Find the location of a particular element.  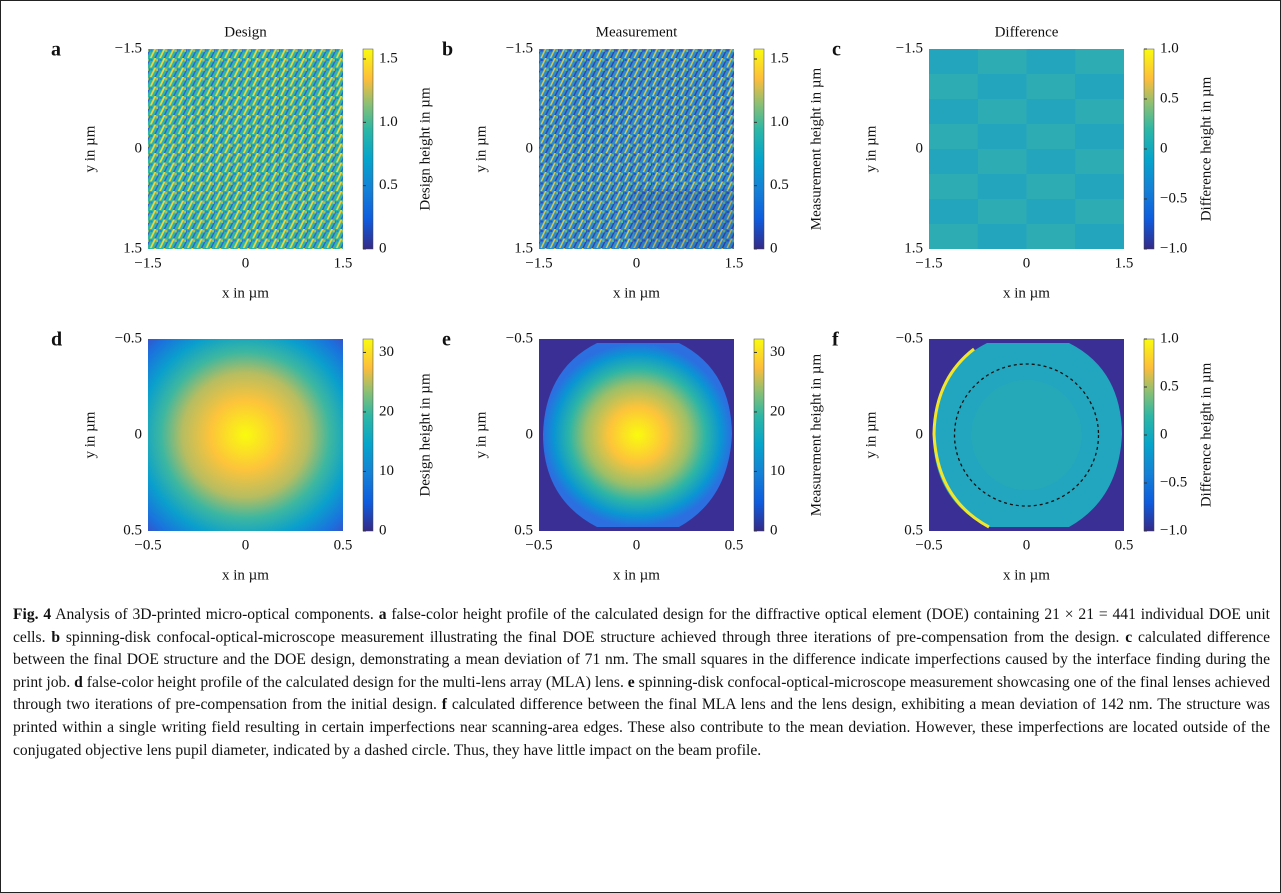

panel-letter: d is located at coordinates (56, 340).